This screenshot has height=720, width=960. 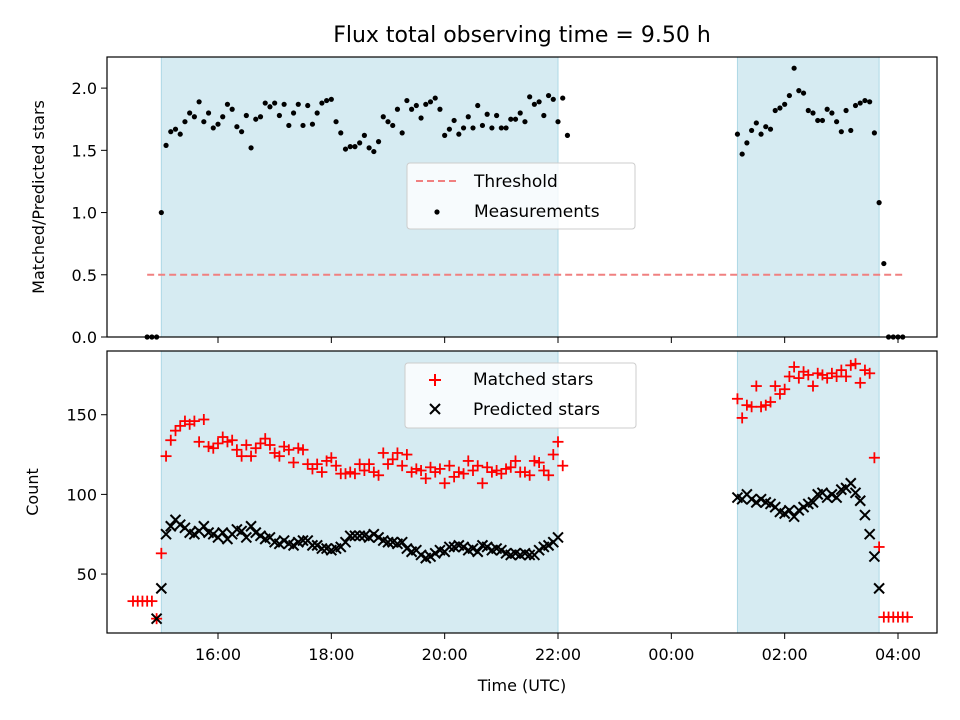 I want to click on top-legend-box, so click(x=521, y=196).